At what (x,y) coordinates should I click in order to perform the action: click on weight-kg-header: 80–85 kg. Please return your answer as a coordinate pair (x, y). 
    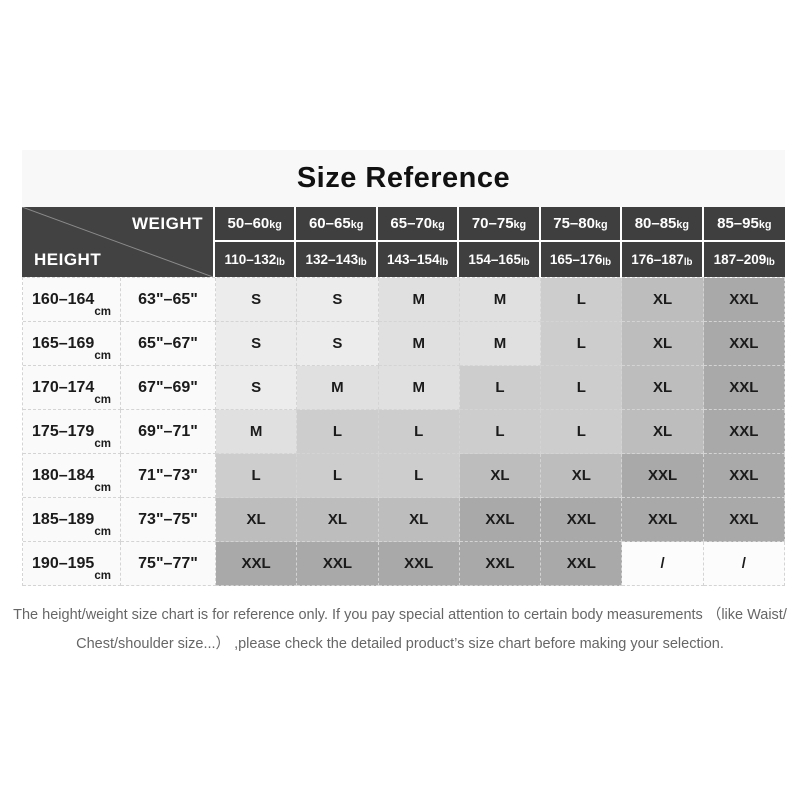
    Looking at the image, I should click on (663, 224).